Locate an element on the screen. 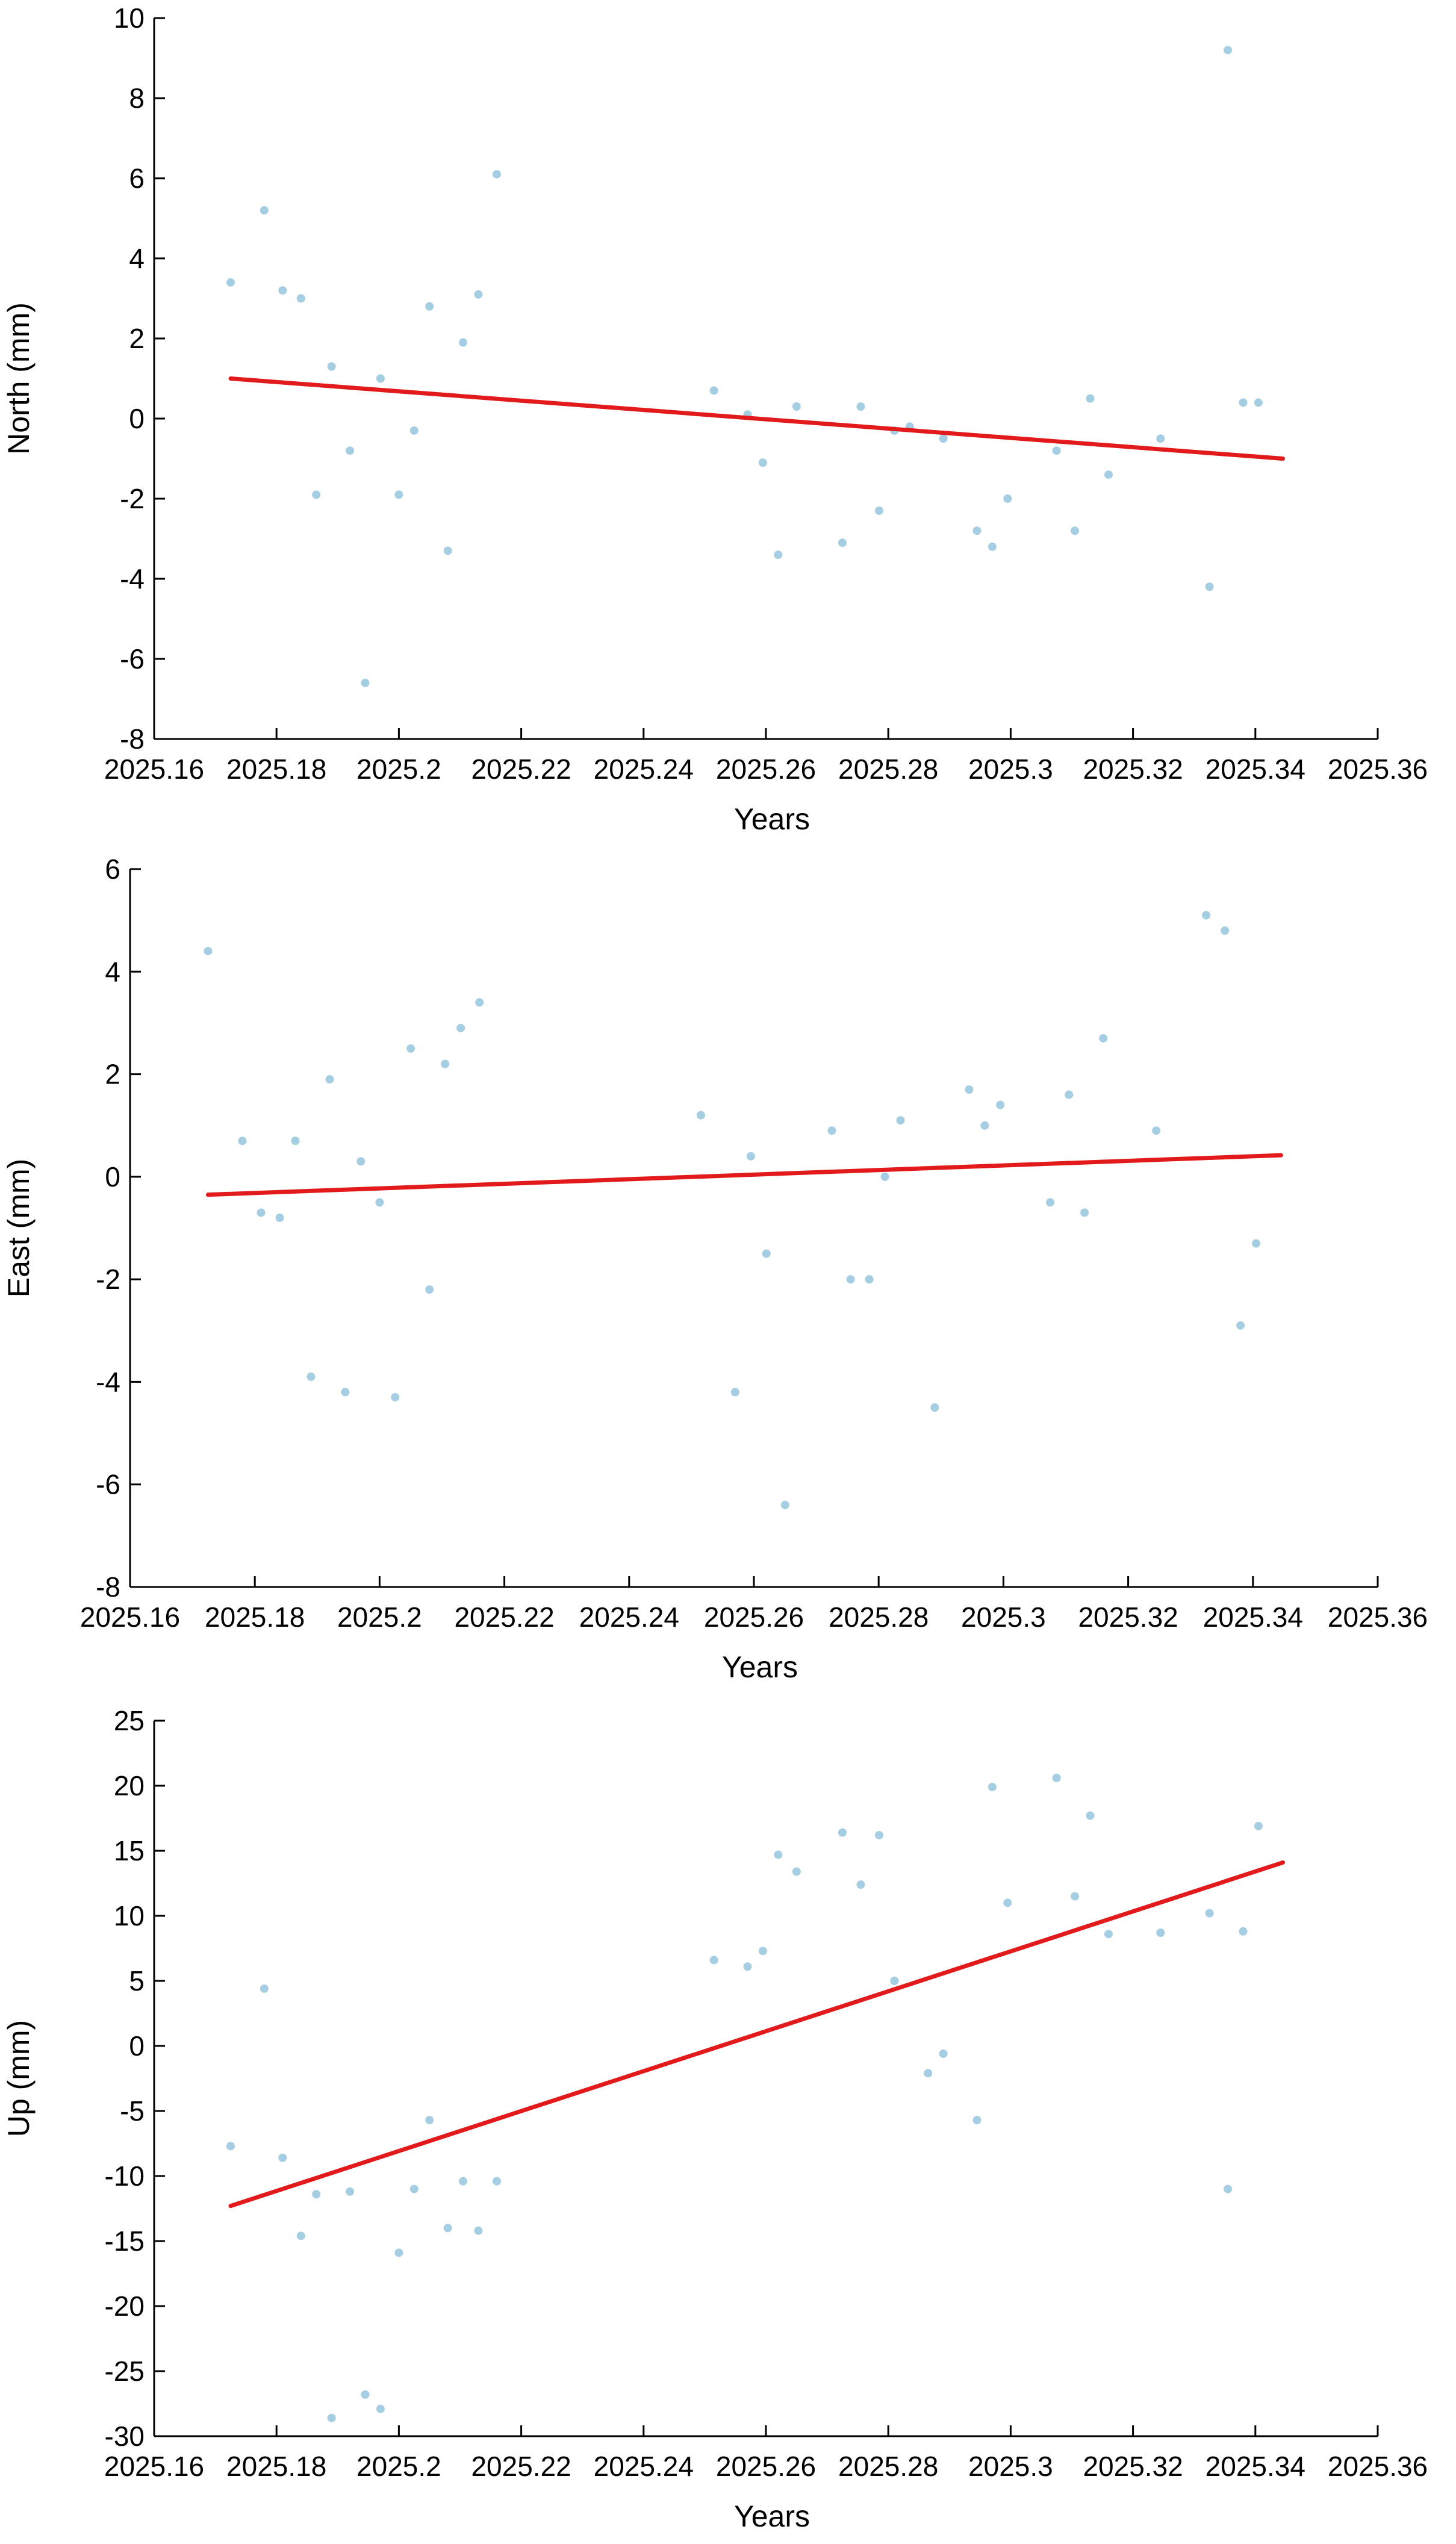 The width and height of the screenshot is (1456, 2544). x-tick-label: 2025.3 is located at coordinates (1011, 2466).